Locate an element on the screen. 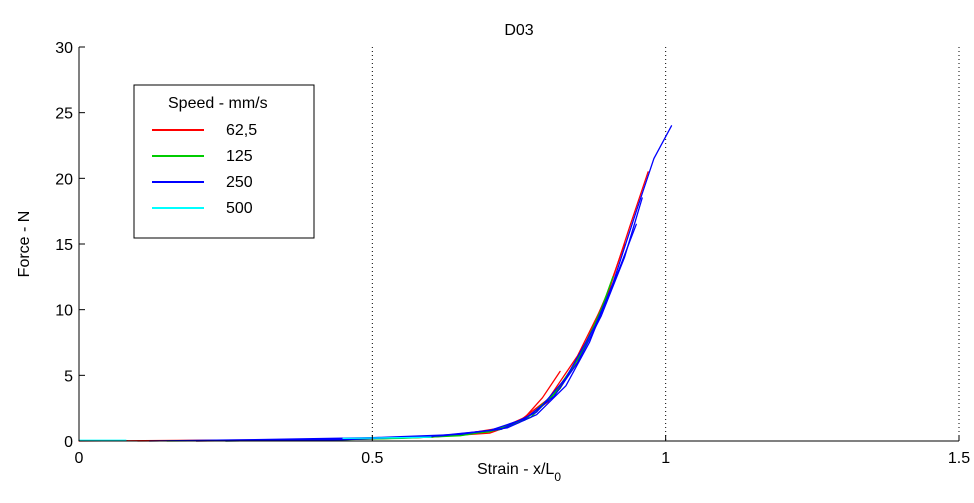 The image size is (974, 503). y-tick-label: 10 is located at coordinates (64, 311).